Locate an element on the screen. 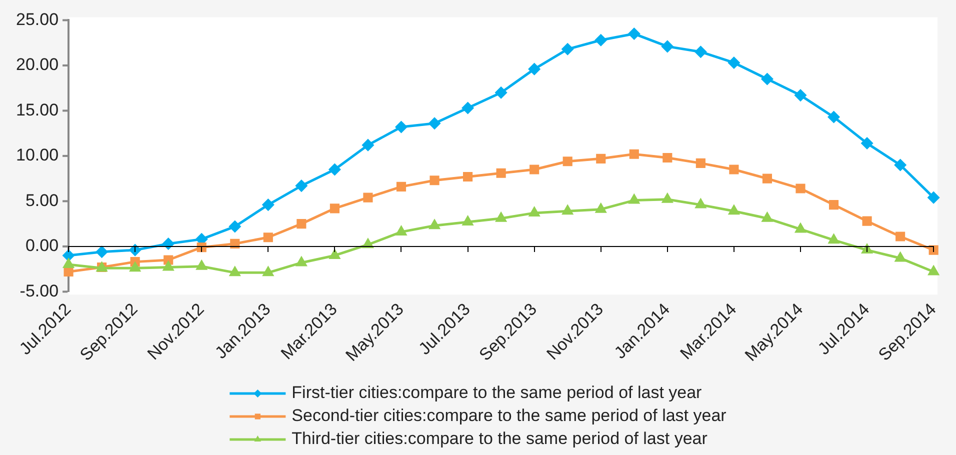 The height and width of the screenshot is (455, 956). legend-label: Second-tier cities:compare to the same period of last year is located at coordinates (509, 416).